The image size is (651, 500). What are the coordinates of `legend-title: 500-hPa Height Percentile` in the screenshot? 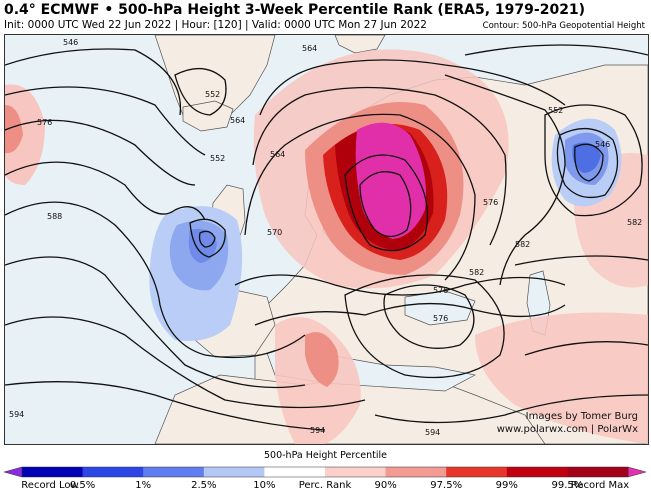 It's located at (325, 455).